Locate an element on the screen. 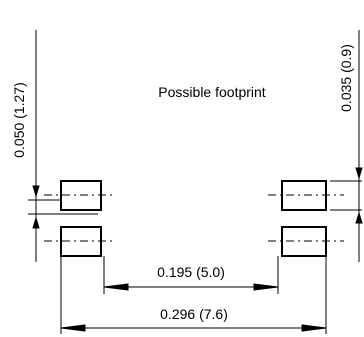  pitch-label: 0.050 (1.27) is located at coordinates (19, 120).